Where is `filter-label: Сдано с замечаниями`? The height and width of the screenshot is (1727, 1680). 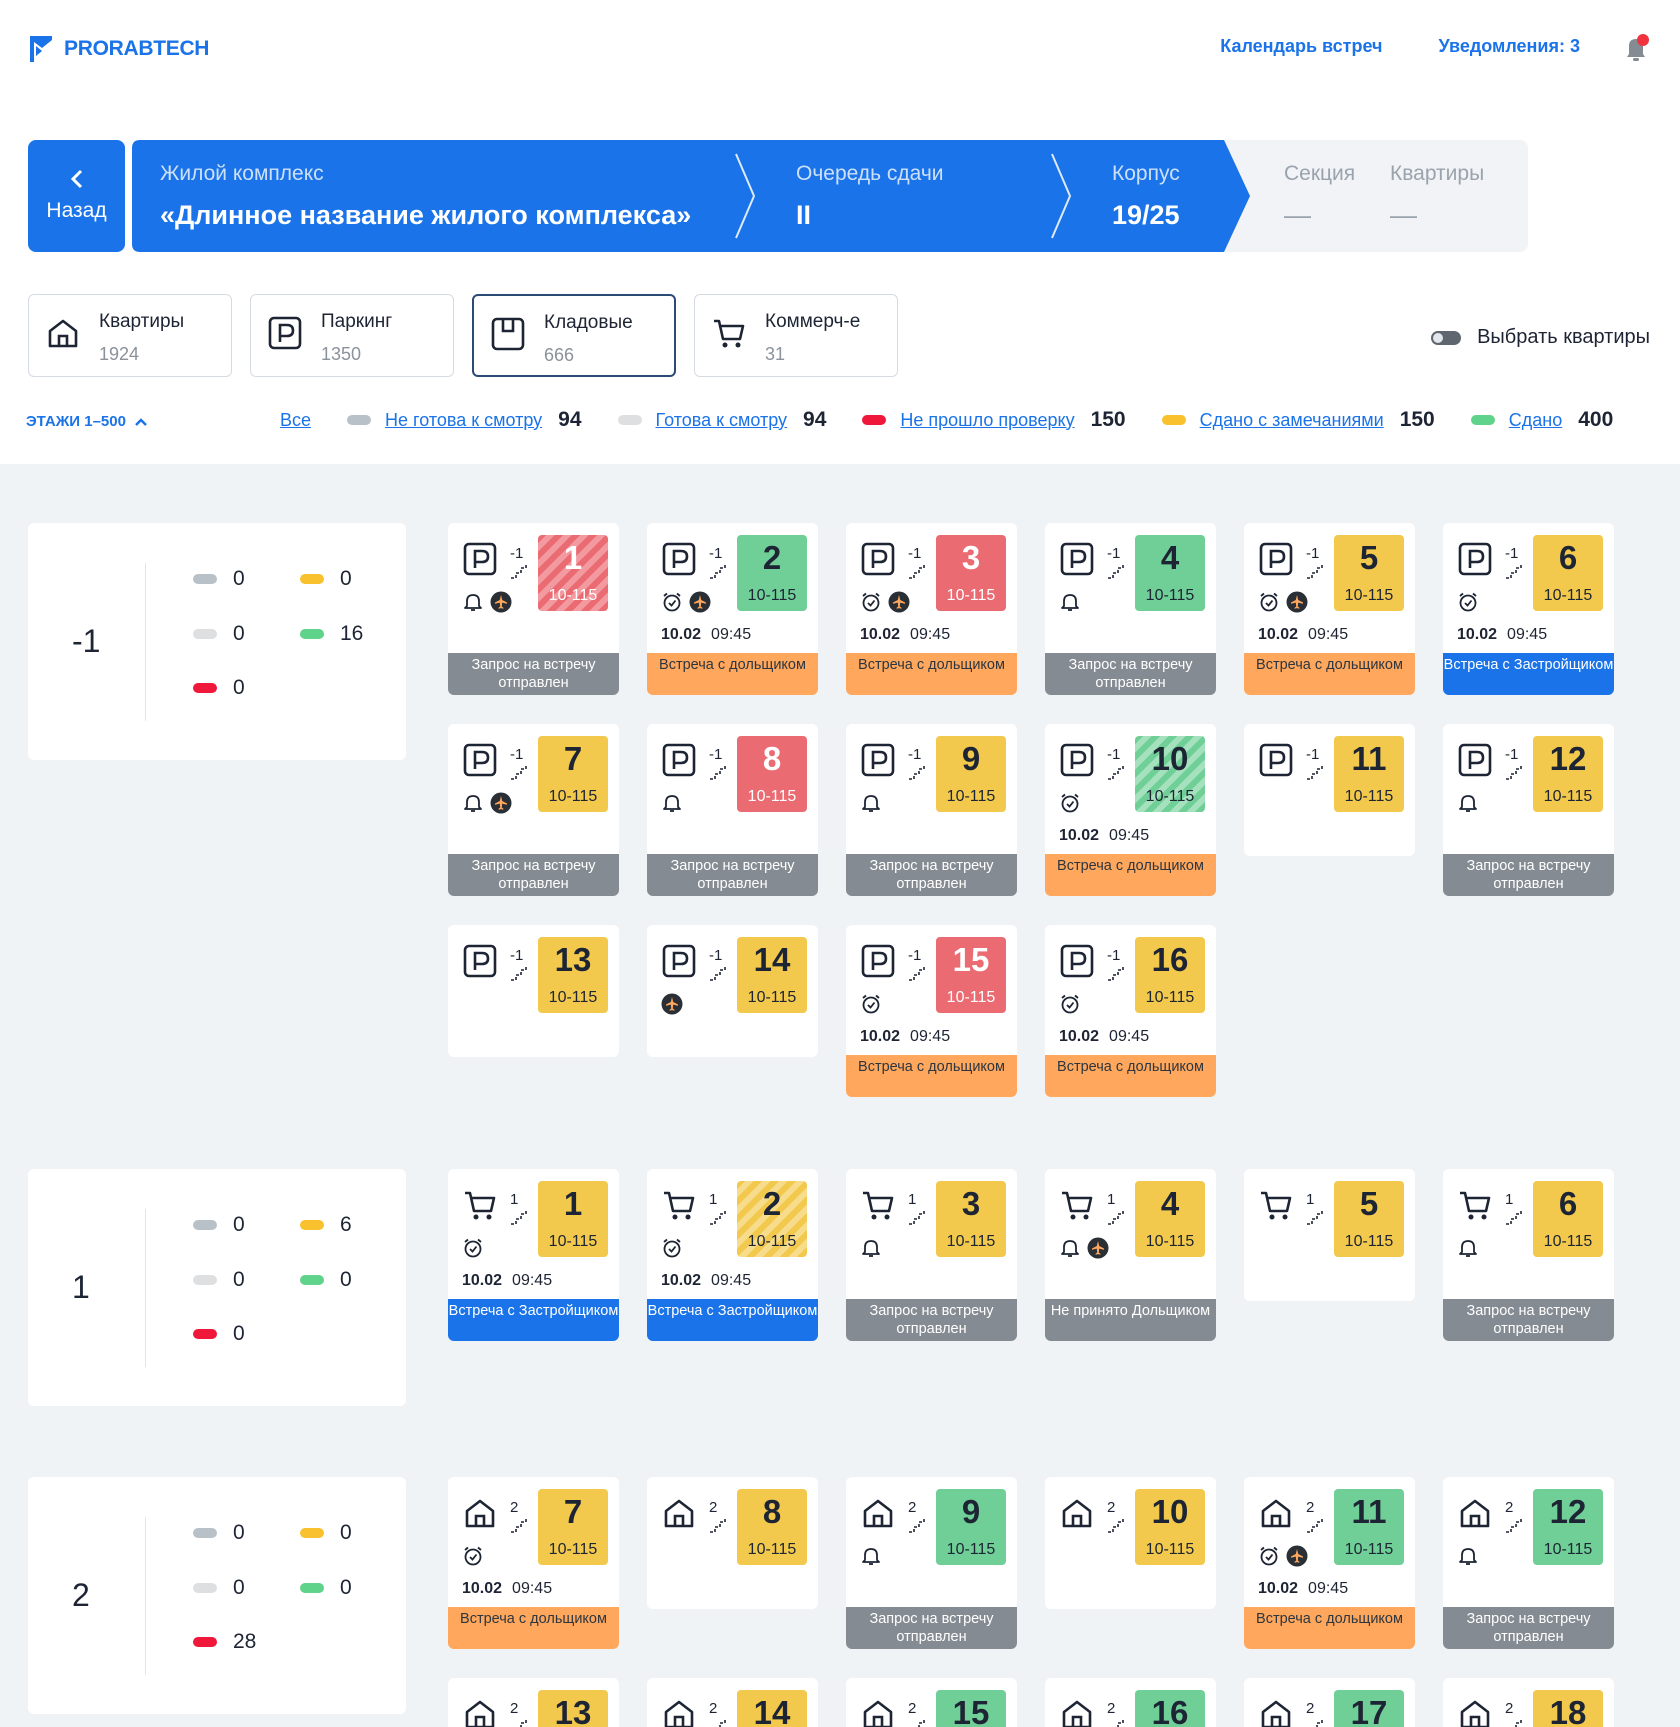 filter-label: Сдано с замечаниями is located at coordinates (1291, 419).